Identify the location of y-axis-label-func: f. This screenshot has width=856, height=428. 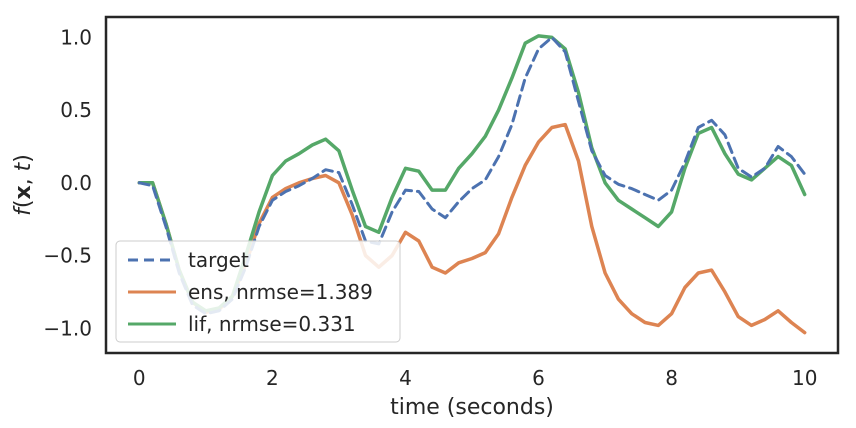
(23, 210).